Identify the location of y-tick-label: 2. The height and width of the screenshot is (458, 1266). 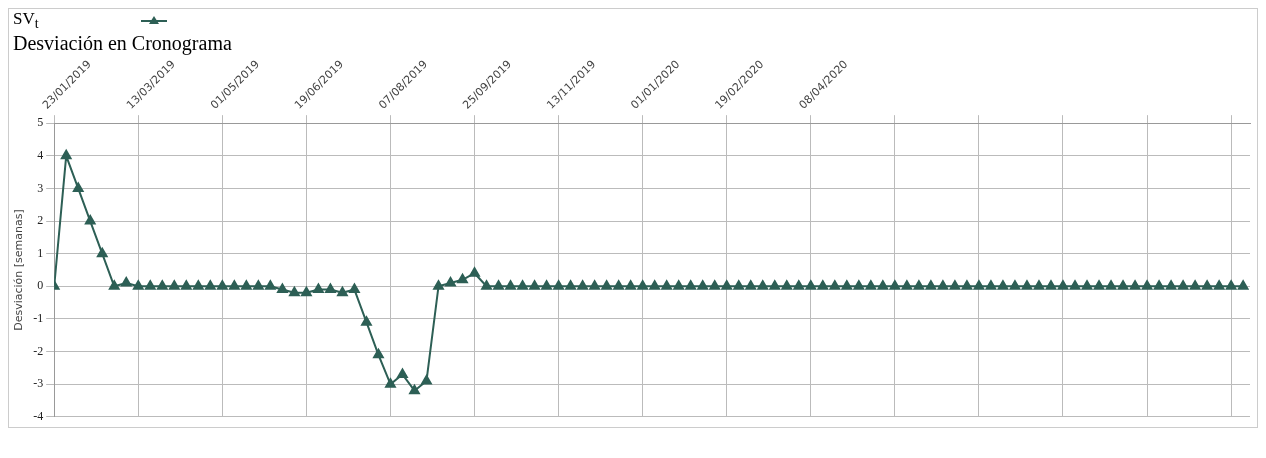
(40, 220).